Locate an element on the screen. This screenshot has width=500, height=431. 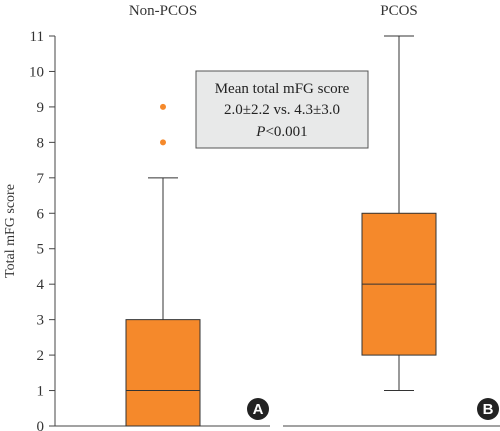
y-axis-title: Total mFG score is located at coordinates (10, 231).